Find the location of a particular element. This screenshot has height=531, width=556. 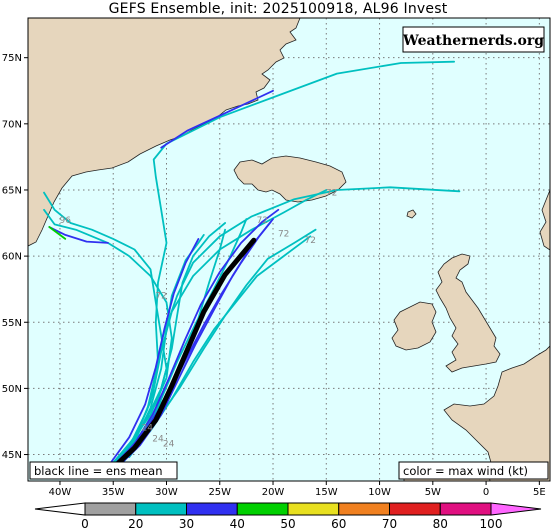

brand-badge: Weathernerds.org is located at coordinates (473, 39).